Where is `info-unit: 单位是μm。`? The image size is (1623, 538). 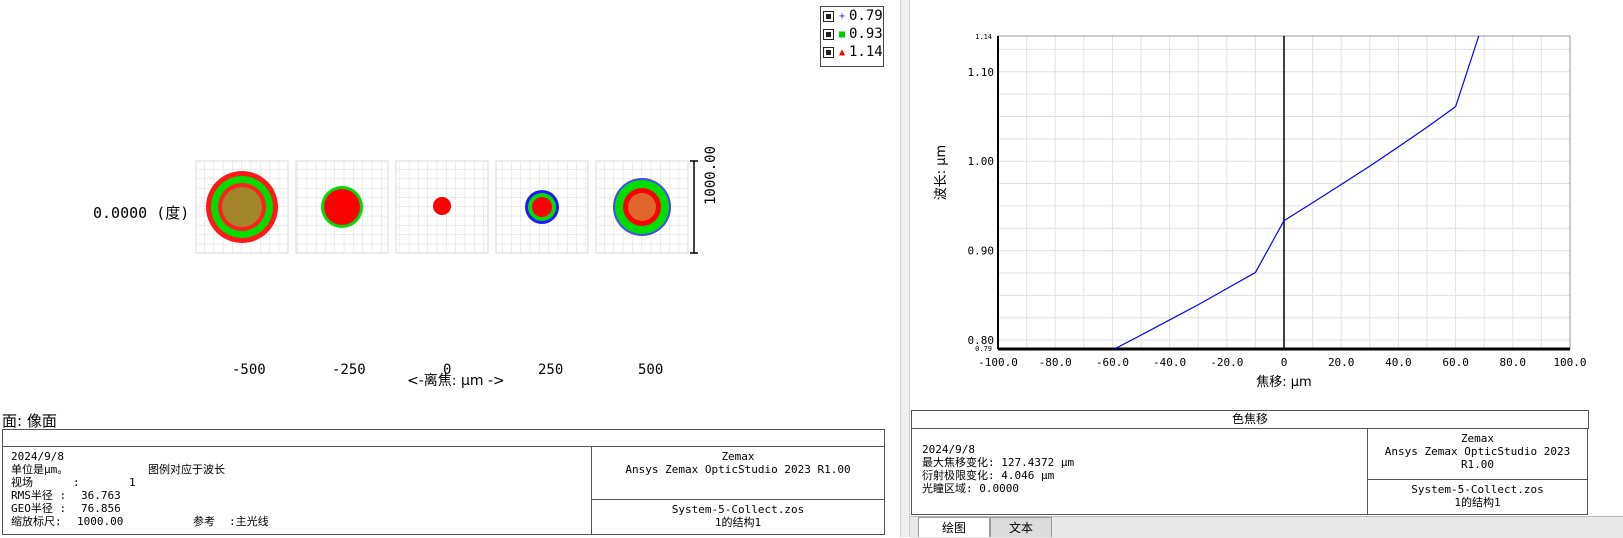 info-unit: 单位是μm。 is located at coordinates (40, 469).